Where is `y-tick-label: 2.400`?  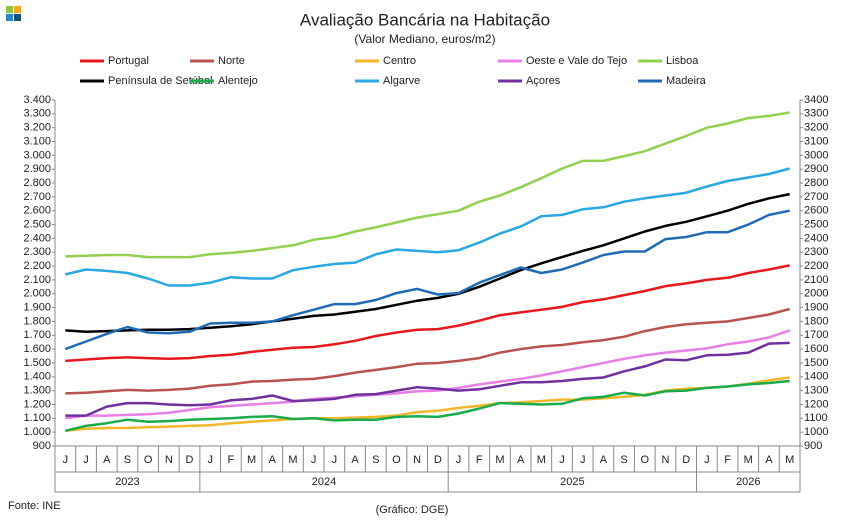 y-tick-label: 2.400 is located at coordinates (37, 238).